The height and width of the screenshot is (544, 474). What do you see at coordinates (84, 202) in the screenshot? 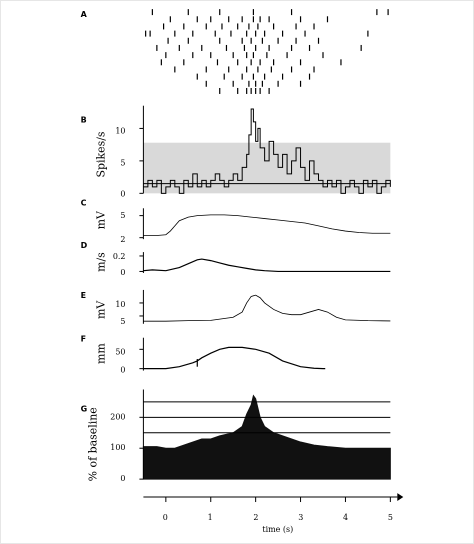
I see `panel-label-c: C` at bounding box center [84, 202].